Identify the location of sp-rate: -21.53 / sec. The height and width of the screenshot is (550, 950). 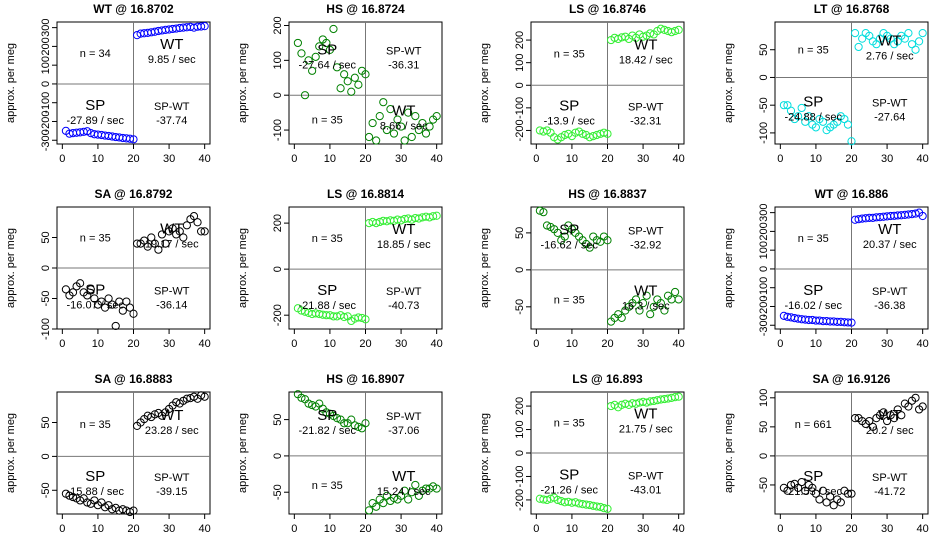
(814, 492).